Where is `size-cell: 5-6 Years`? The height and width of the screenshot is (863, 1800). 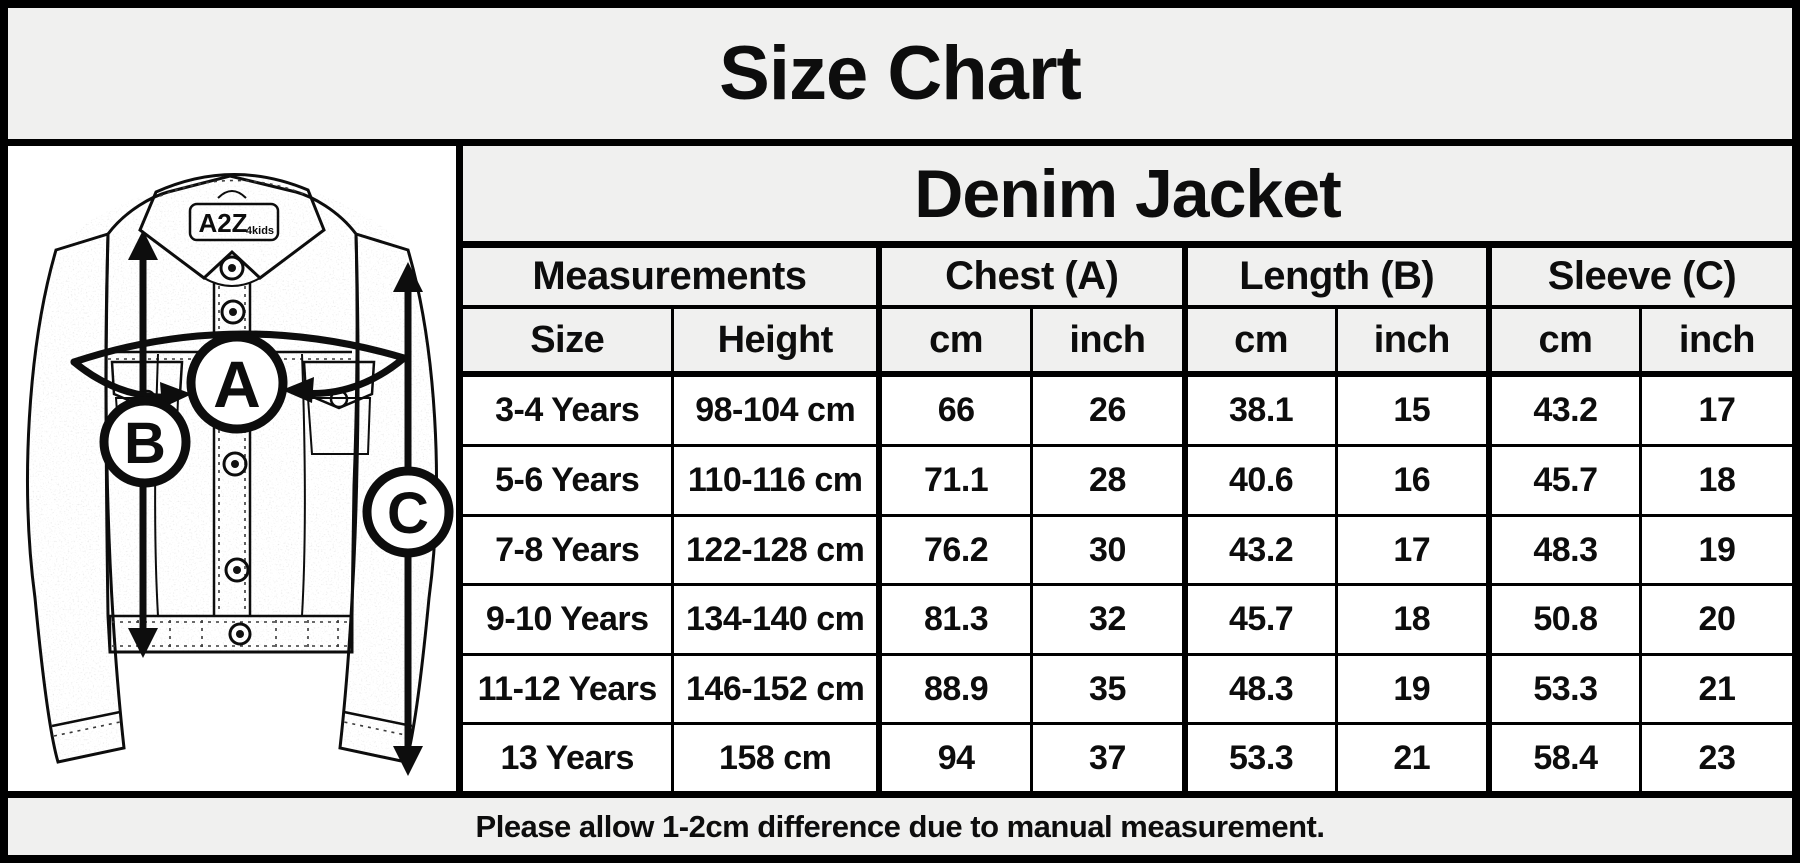
size-cell: 5-6 Years is located at coordinates (569, 480).